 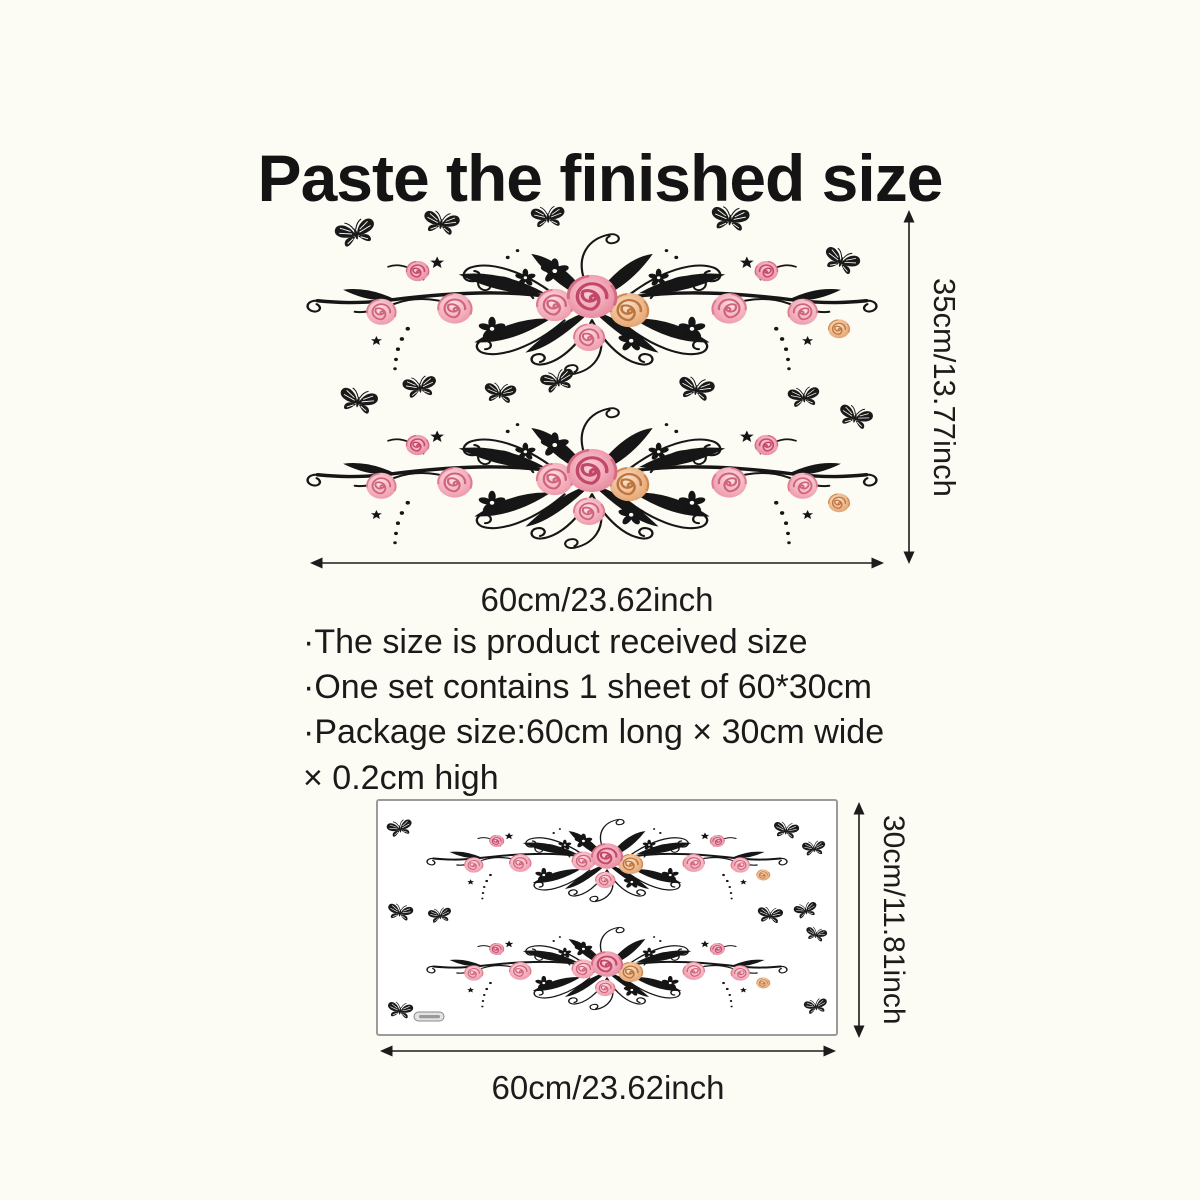 I want to click on finished-size-artwork, so click(x=592, y=384).